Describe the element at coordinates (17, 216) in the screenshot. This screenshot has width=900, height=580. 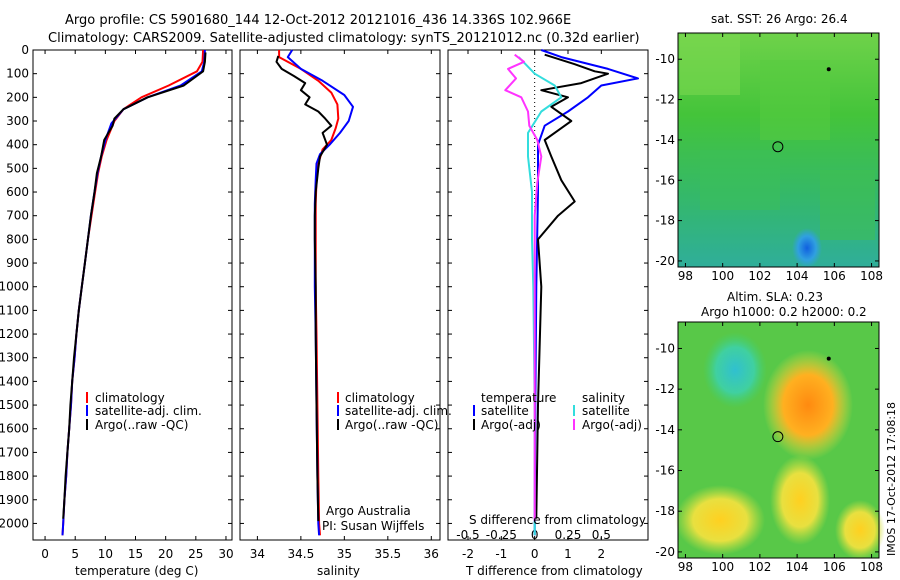
I see `y-tick-label: 700` at that location.